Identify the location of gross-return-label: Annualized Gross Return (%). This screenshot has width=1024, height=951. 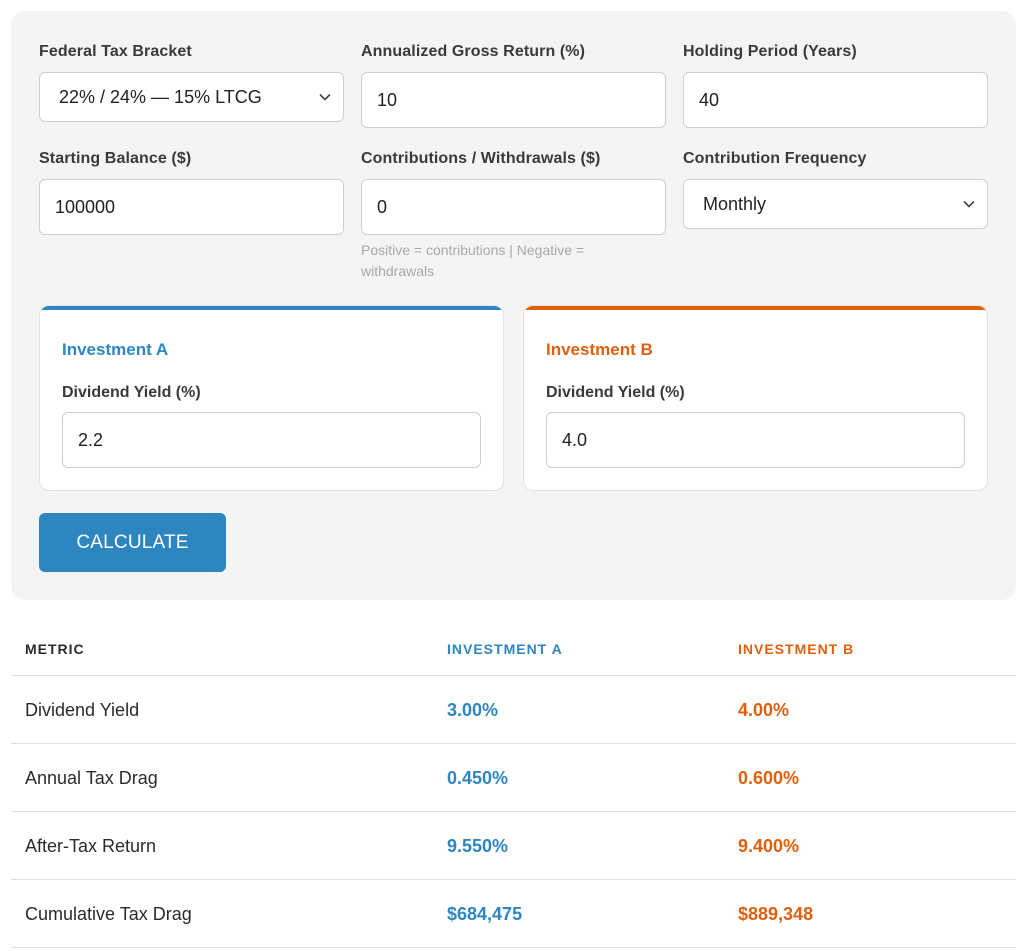
(473, 51).